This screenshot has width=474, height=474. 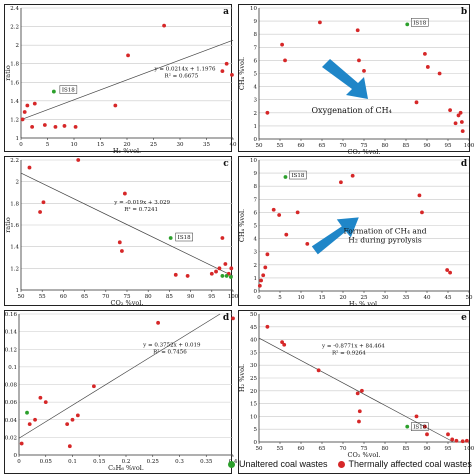 What do you see at coordinates (259, 298) in the screenshot?
I see `x-tick-label: 0` at bounding box center [259, 298].